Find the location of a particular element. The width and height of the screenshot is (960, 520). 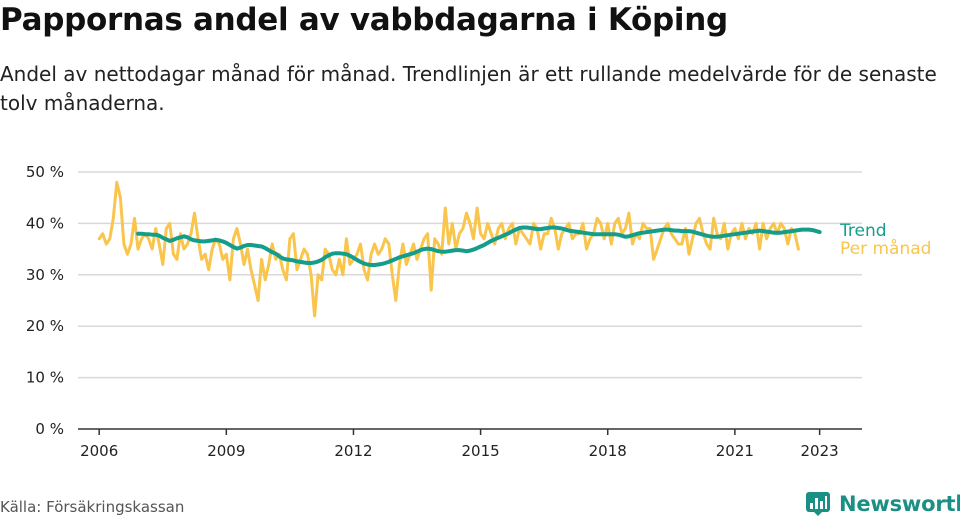

y-axis-ticks: 0 % 10 % 20 % 30 % 40 % 50 % is located at coordinates (45, 300).